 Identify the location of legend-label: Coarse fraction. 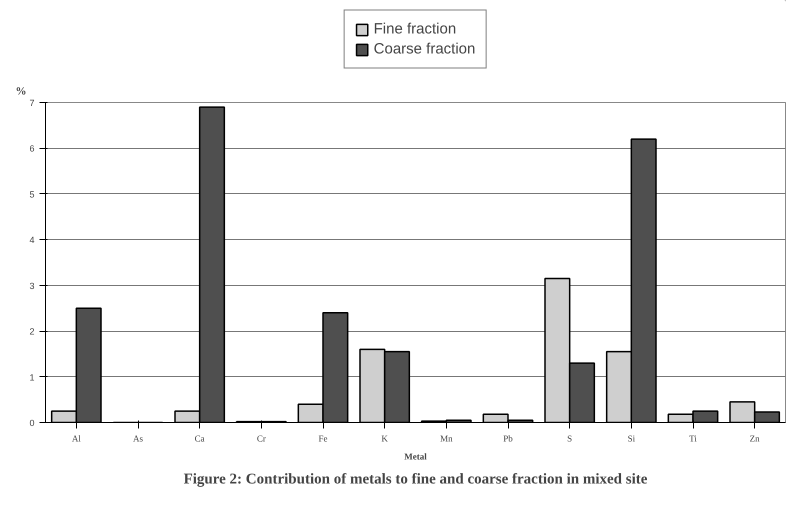
(425, 49).